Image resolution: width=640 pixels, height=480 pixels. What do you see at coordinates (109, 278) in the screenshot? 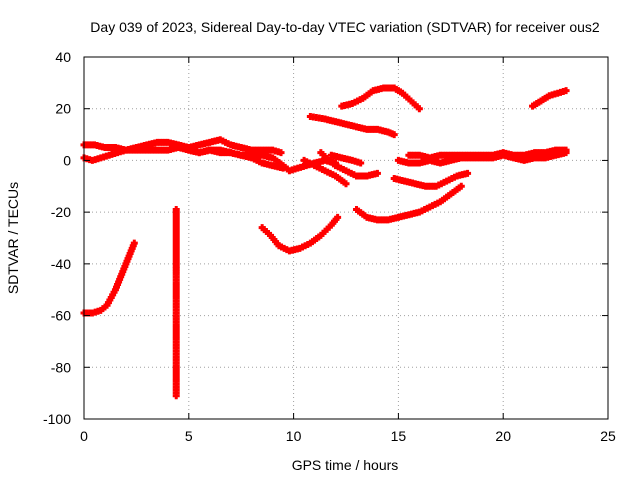
I see `series-left-rise` at bounding box center [109, 278].